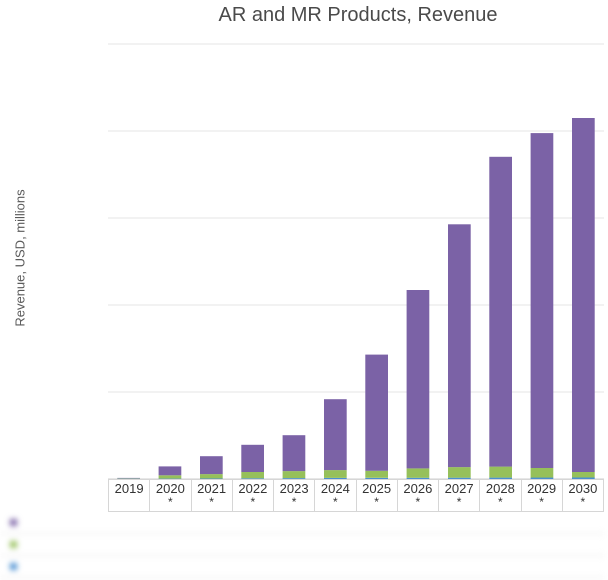 The height and width of the screenshot is (580, 608). What do you see at coordinates (542, 300) in the screenshot?
I see `bar-segment-series-0-2029` at bounding box center [542, 300].